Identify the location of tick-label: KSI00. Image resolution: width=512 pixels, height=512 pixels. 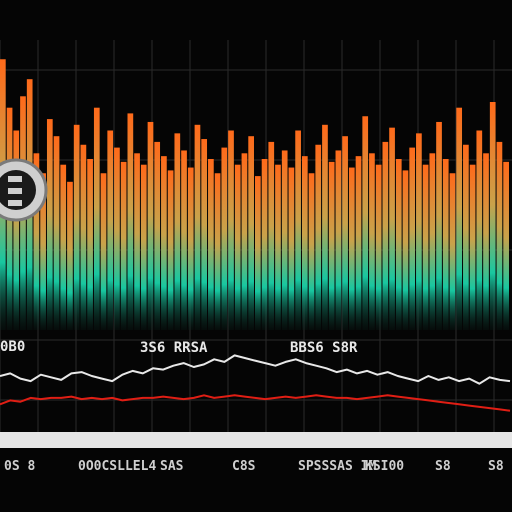
(384, 466).